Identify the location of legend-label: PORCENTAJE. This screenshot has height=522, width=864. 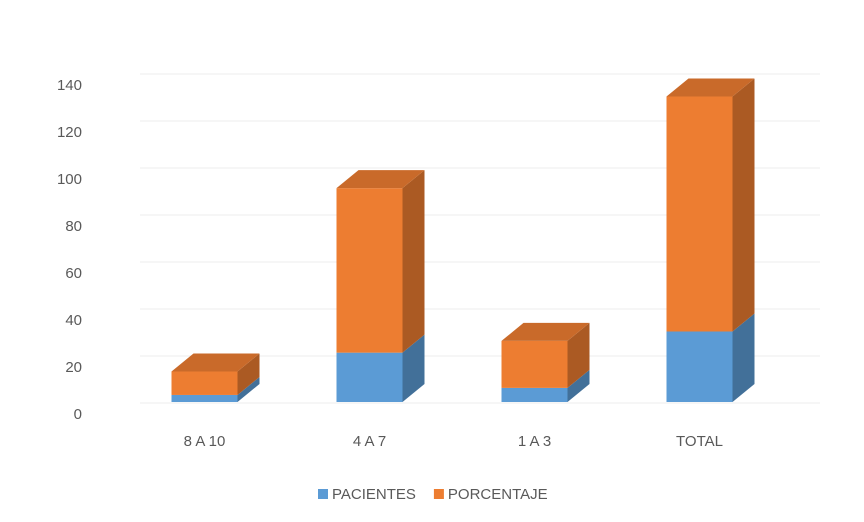
(498, 494).